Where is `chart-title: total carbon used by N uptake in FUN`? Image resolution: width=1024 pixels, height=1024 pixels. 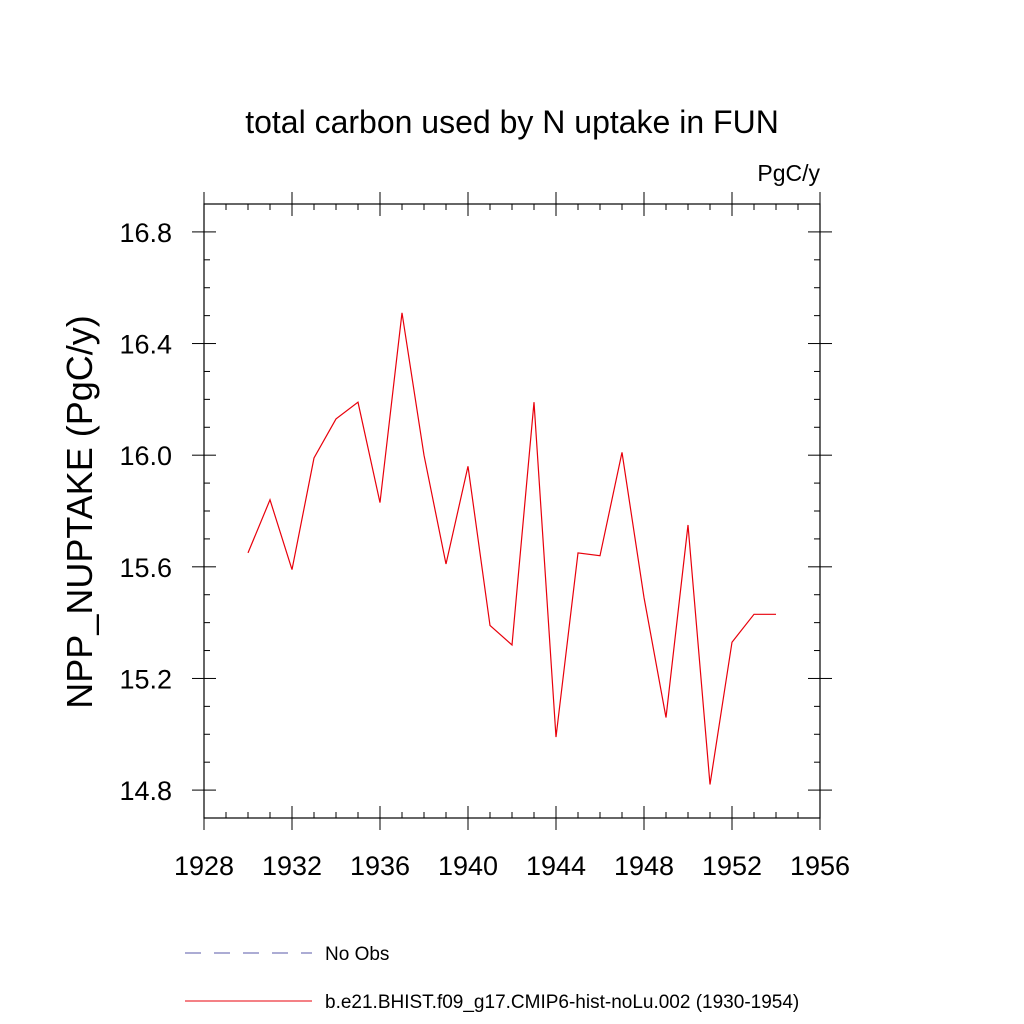 chart-title: total carbon used by N uptake in FUN is located at coordinates (512, 122).